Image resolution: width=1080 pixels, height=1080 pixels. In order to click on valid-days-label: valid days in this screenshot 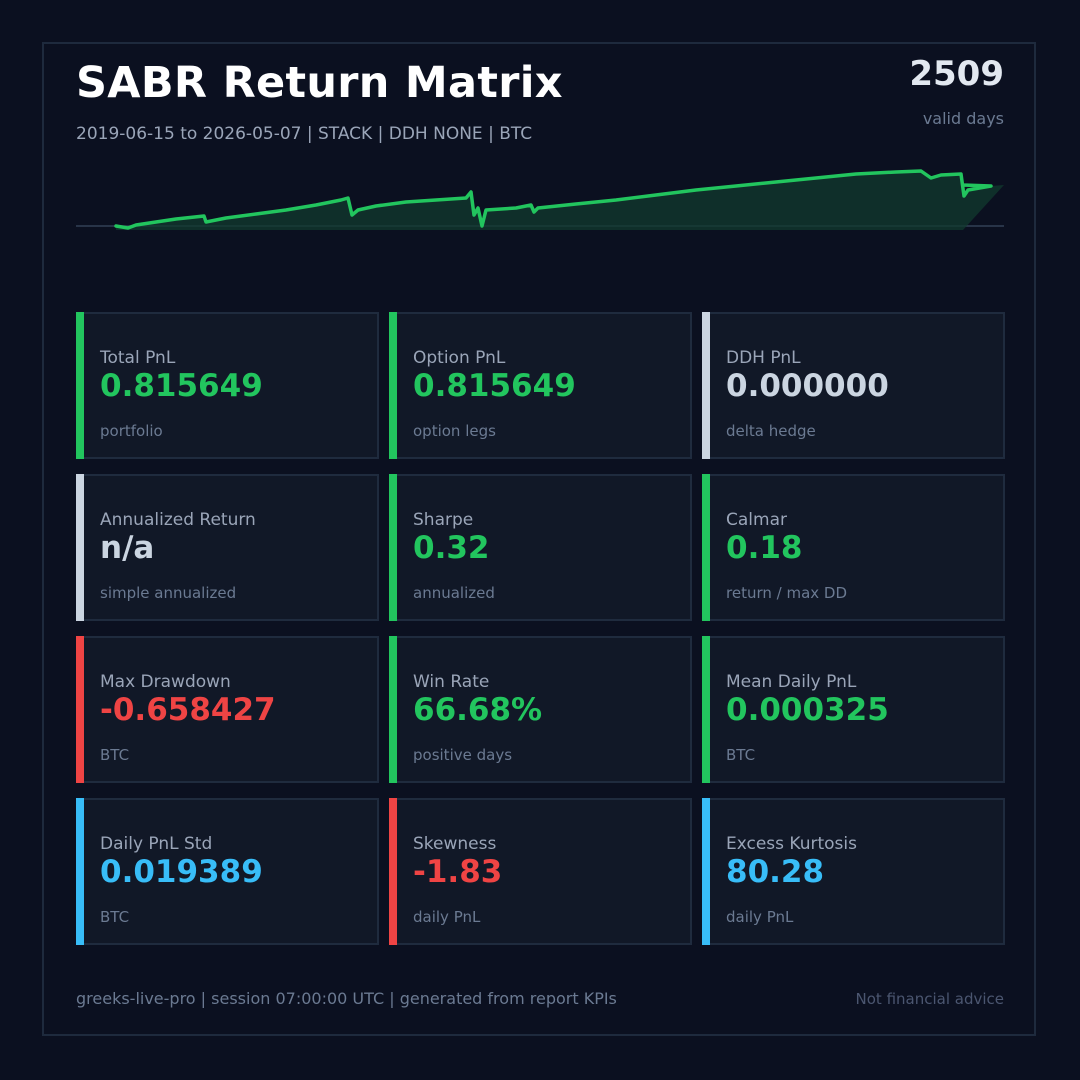, I will do `click(963, 118)`.